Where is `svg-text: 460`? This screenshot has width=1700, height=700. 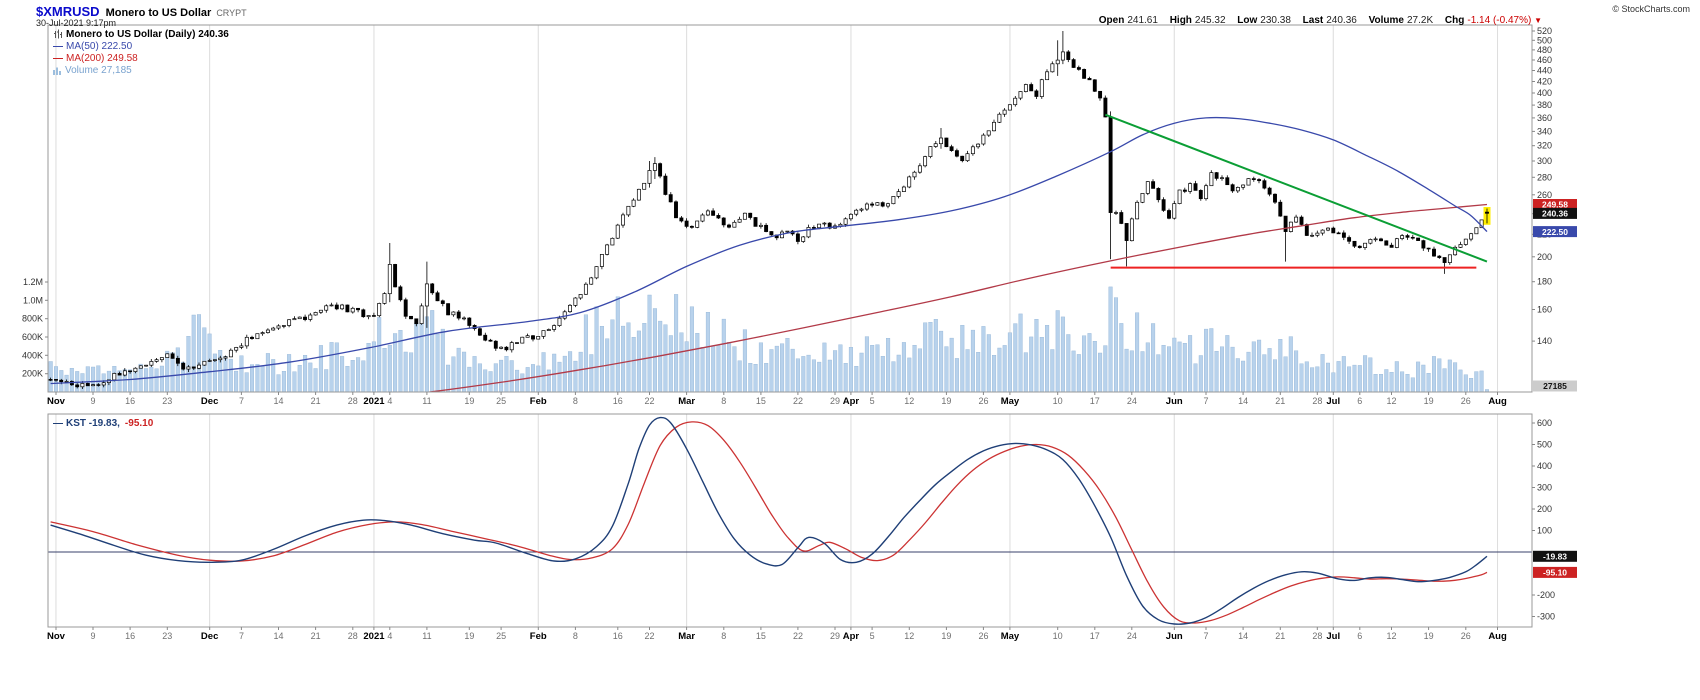 svg-text: 460 is located at coordinates (1544, 60).